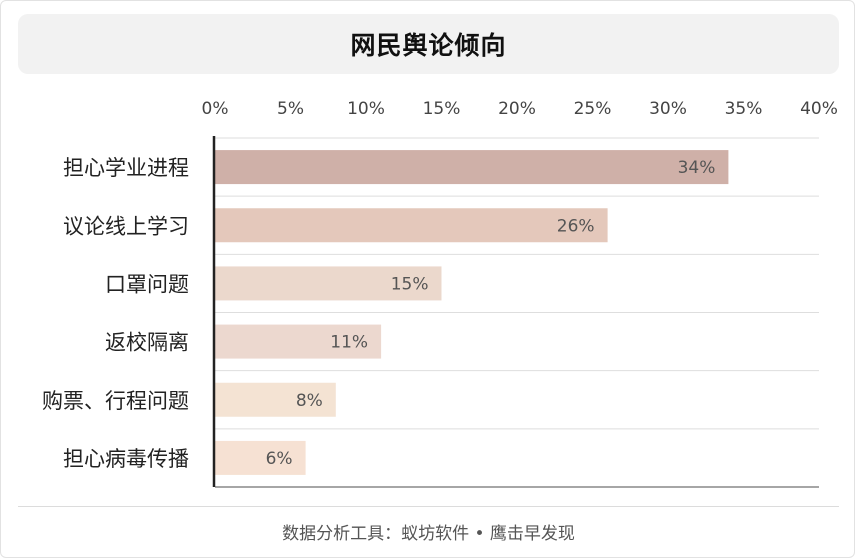 This screenshot has height=558, width=855. I want to click on x-tick-label: 30%, so click(668, 109).